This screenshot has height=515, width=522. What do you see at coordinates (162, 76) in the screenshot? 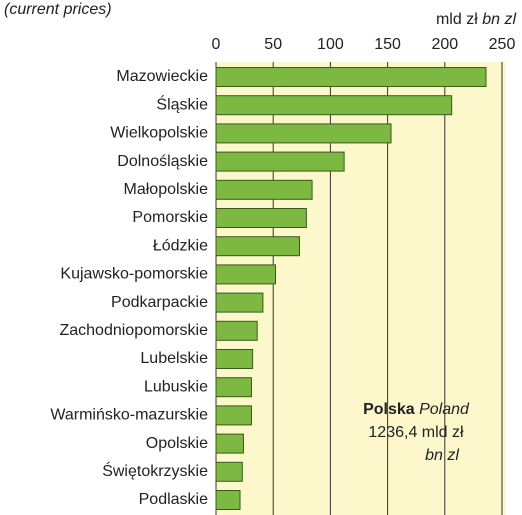
I see `y-tick-label: Mazowieckie` at bounding box center [162, 76].